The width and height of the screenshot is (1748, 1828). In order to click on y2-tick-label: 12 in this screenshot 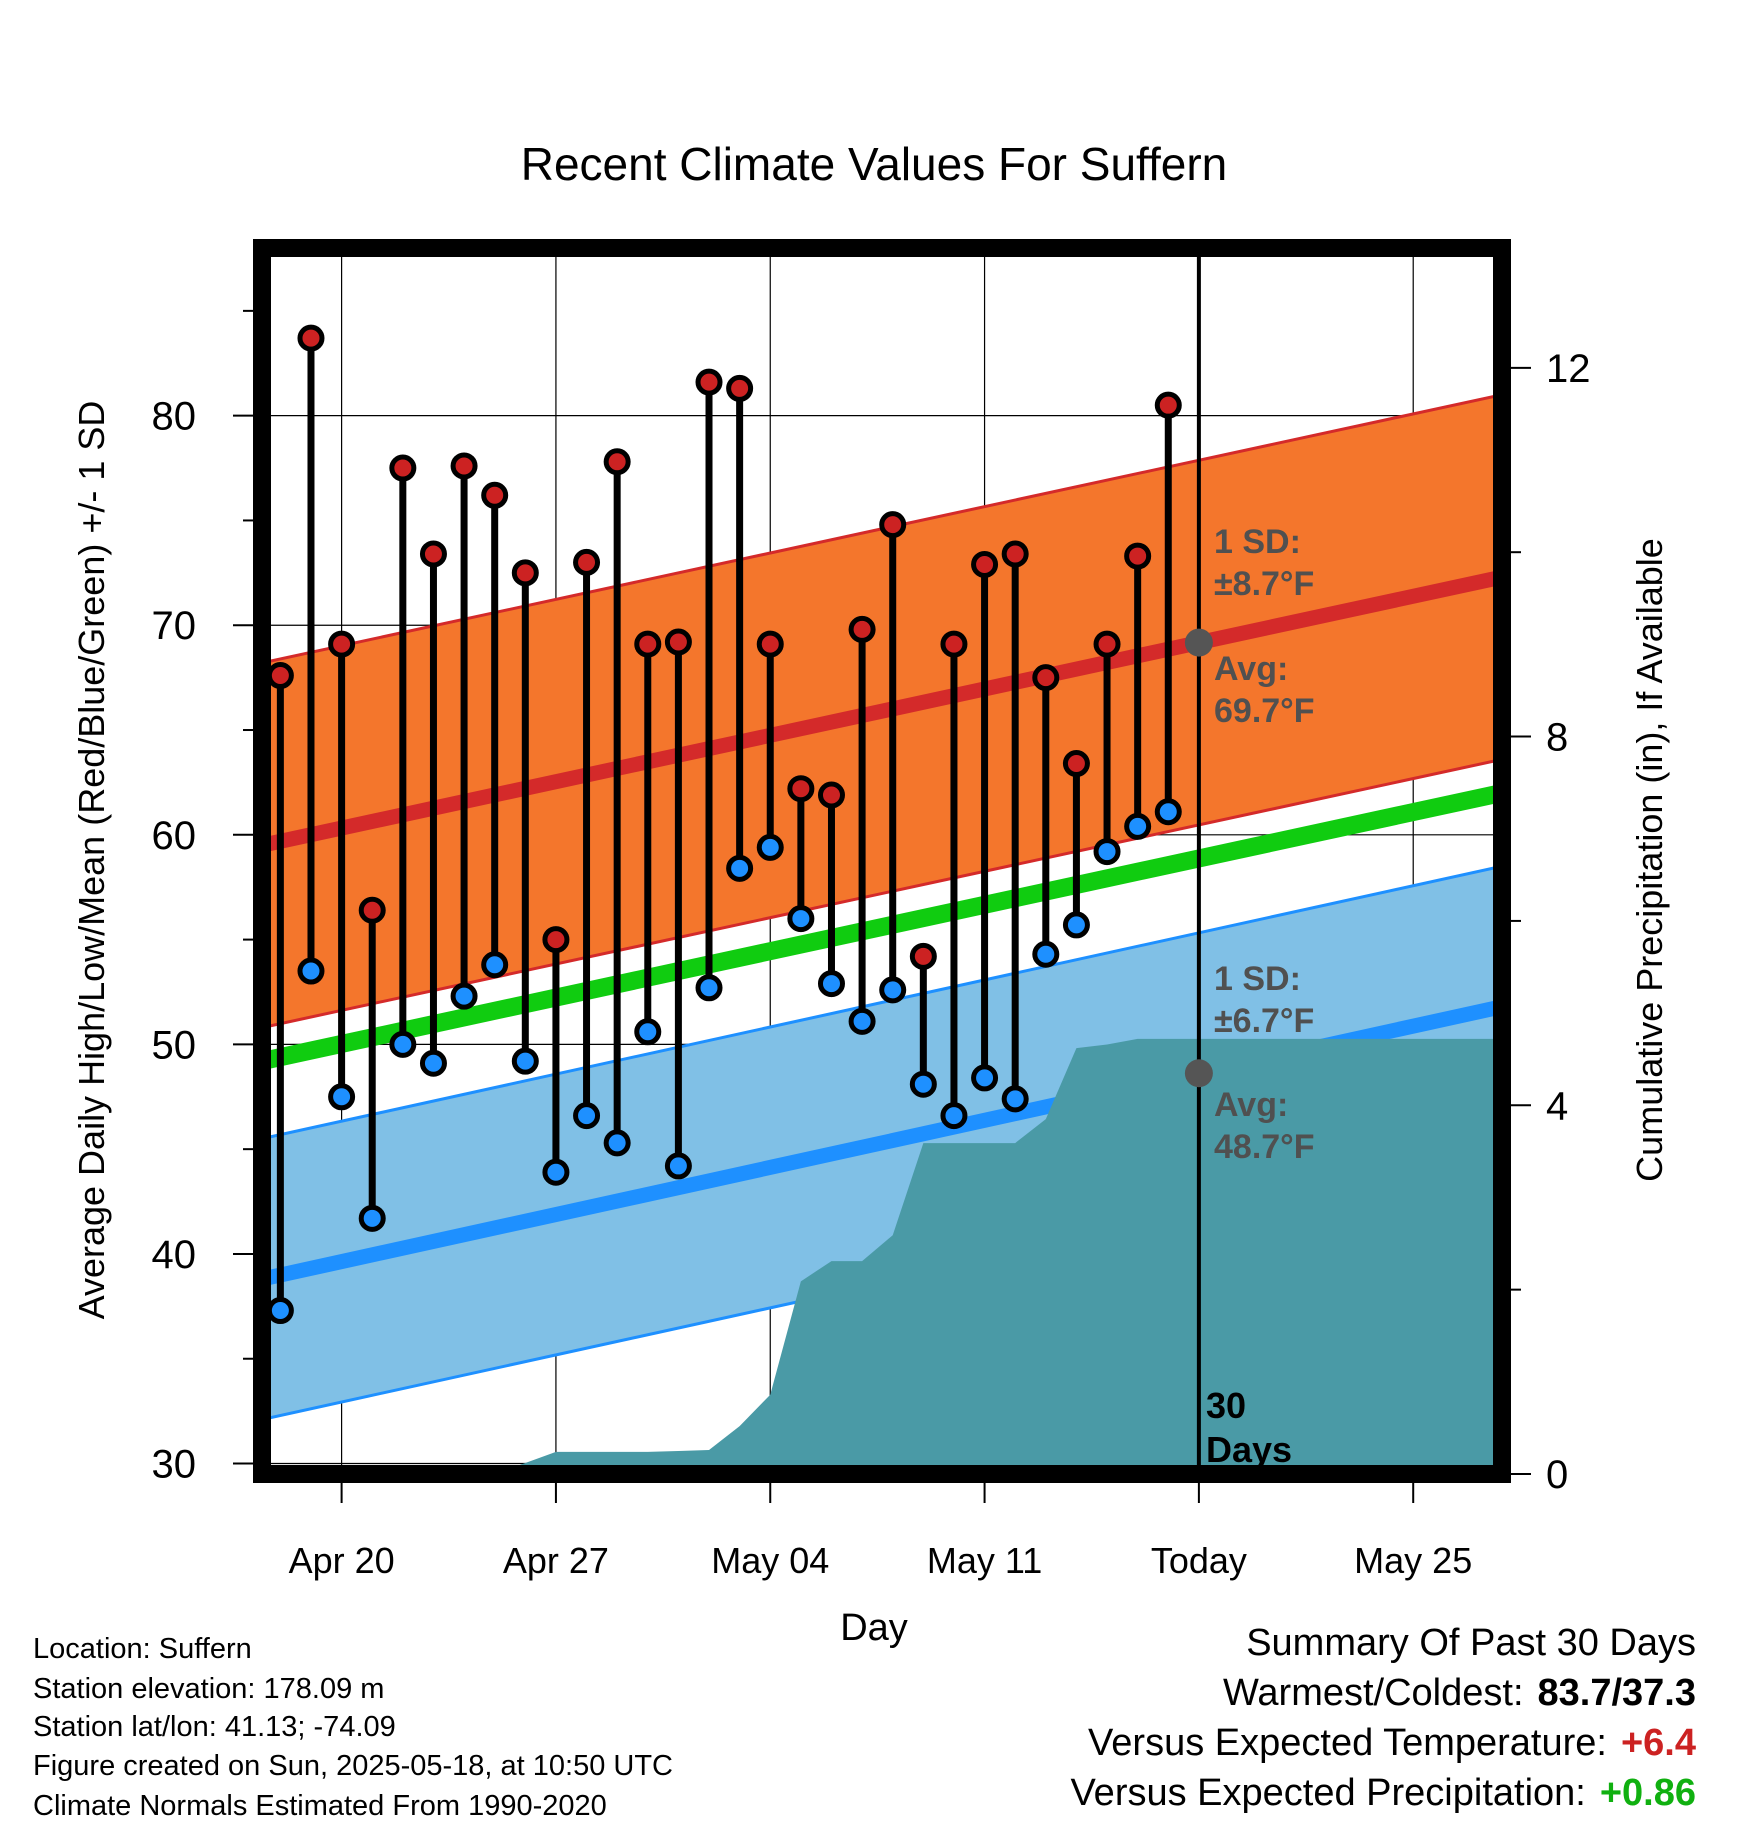, I will do `click(1568, 369)`.